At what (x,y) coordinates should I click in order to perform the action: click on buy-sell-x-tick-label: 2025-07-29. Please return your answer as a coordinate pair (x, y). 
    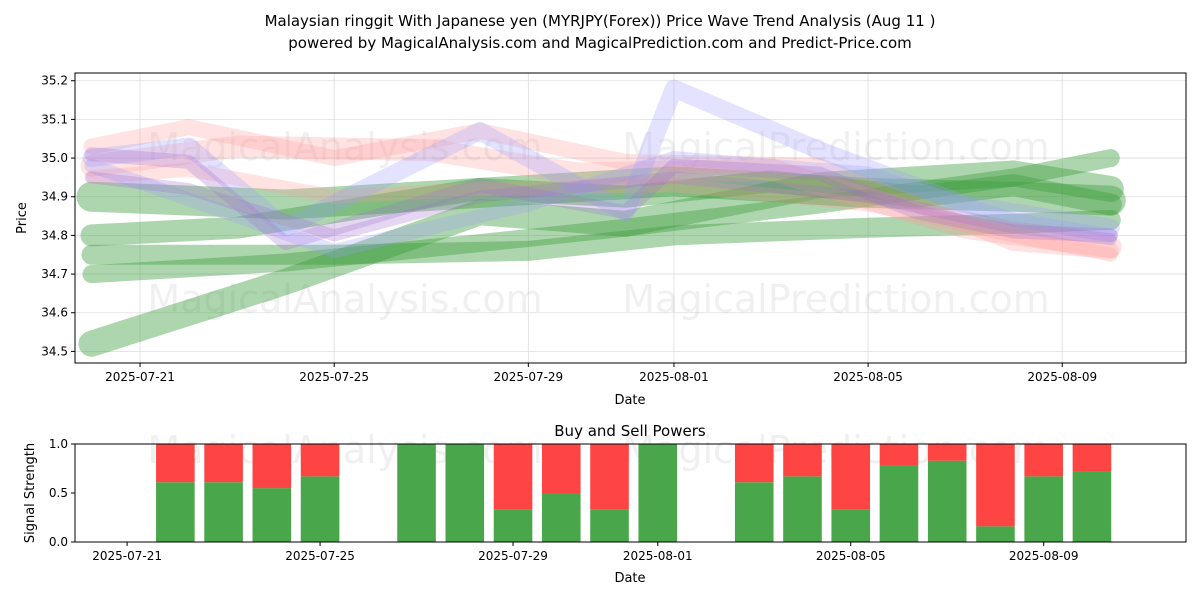
    Looking at the image, I should click on (513, 556).